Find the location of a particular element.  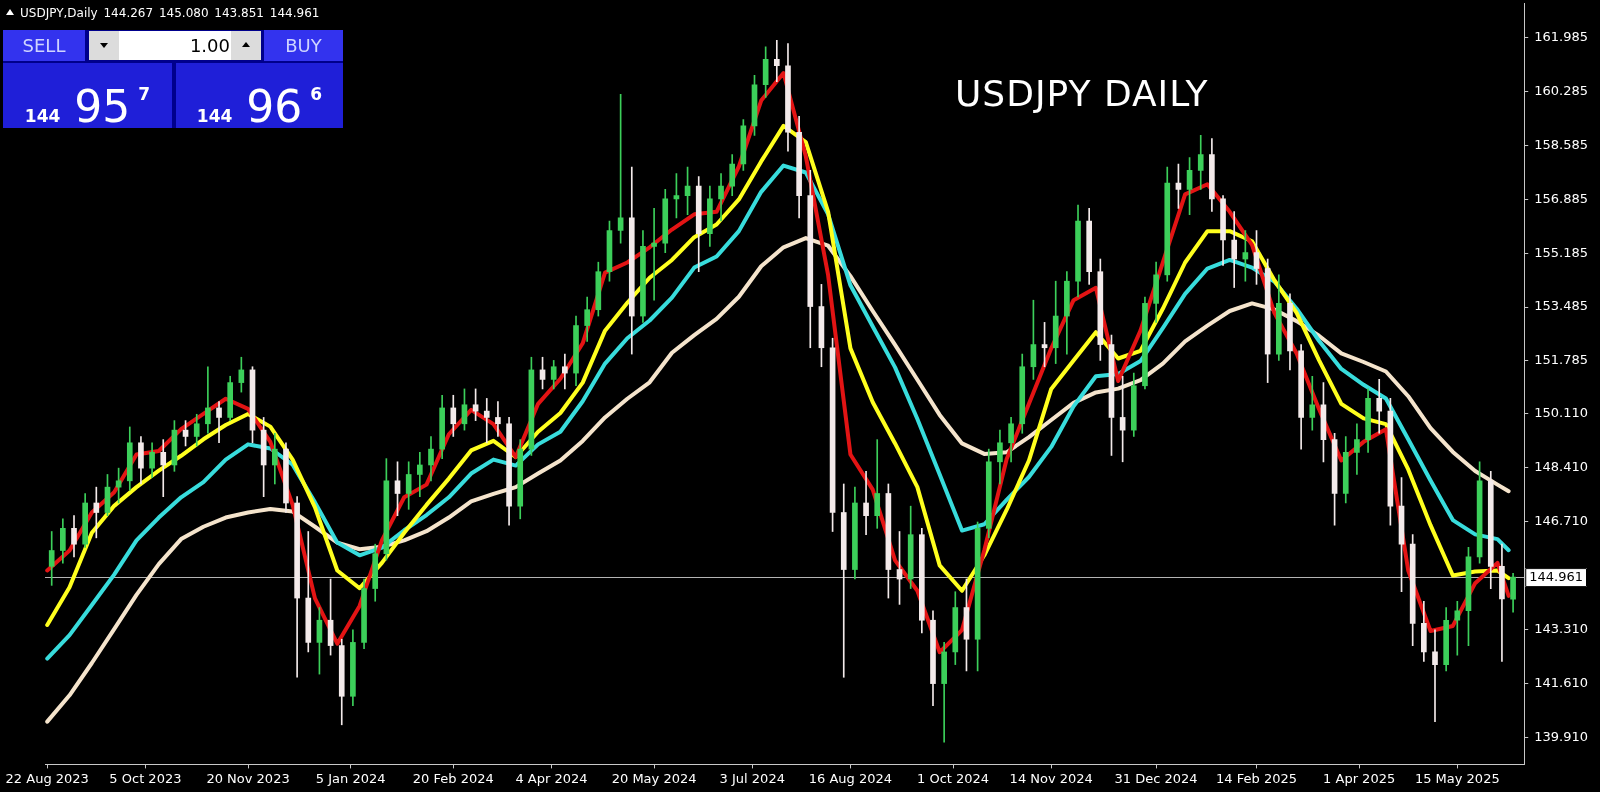

y-tick-label: 153.485 is located at coordinates (1561, 306).